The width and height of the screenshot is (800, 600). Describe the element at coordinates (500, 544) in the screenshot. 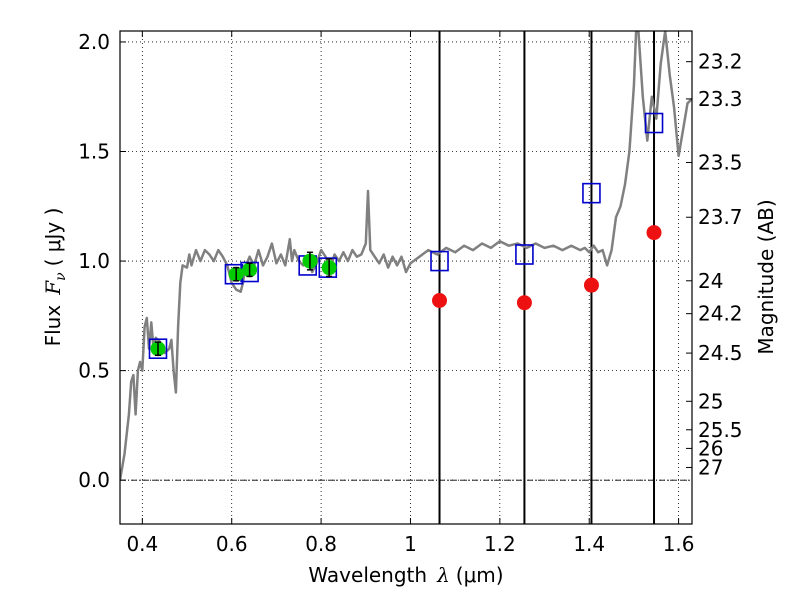

I see `x-tick-label: 1.2` at that location.